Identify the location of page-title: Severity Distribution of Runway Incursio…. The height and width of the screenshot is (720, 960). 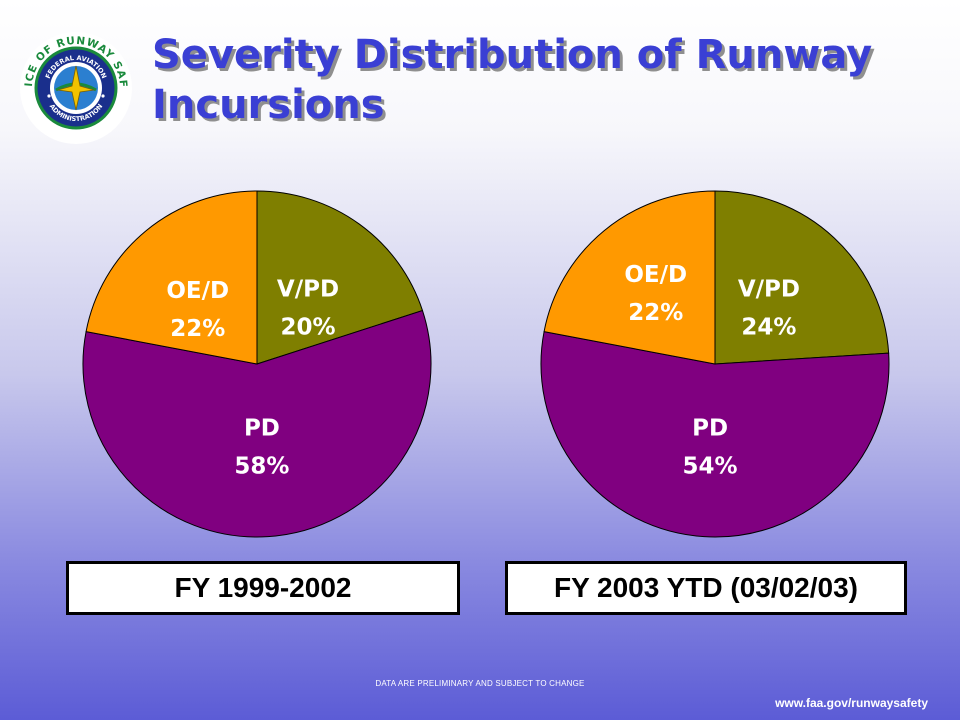
(512, 80).